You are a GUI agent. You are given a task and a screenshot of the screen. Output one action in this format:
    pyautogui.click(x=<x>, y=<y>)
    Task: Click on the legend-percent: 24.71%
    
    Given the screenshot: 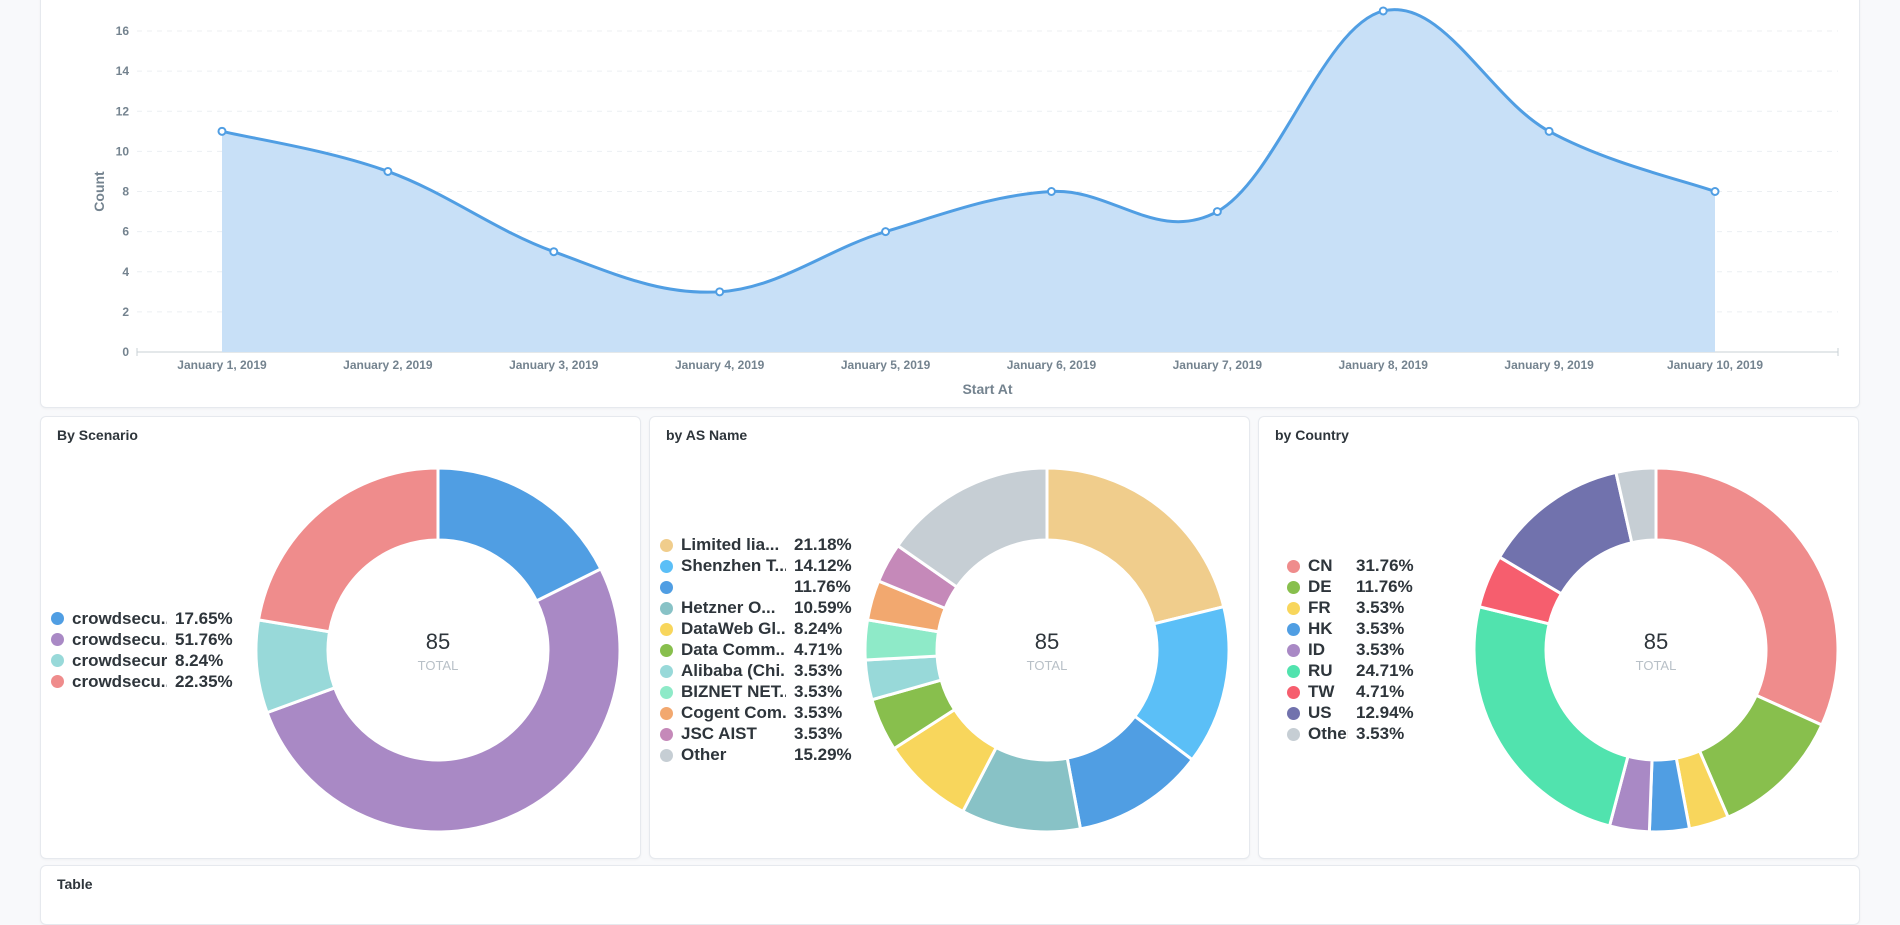 What is the action you would take?
    pyautogui.click(x=1385, y=670)
    